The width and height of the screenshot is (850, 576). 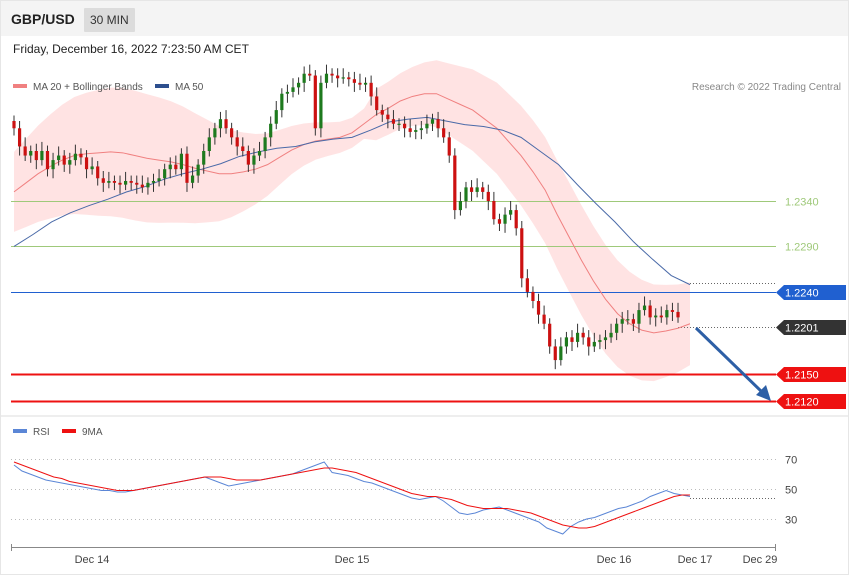 What do you see at coordinates (791, 521) in the screenshot?
I see `rsi-tick-label: 30` at bounding box center [791, 521].